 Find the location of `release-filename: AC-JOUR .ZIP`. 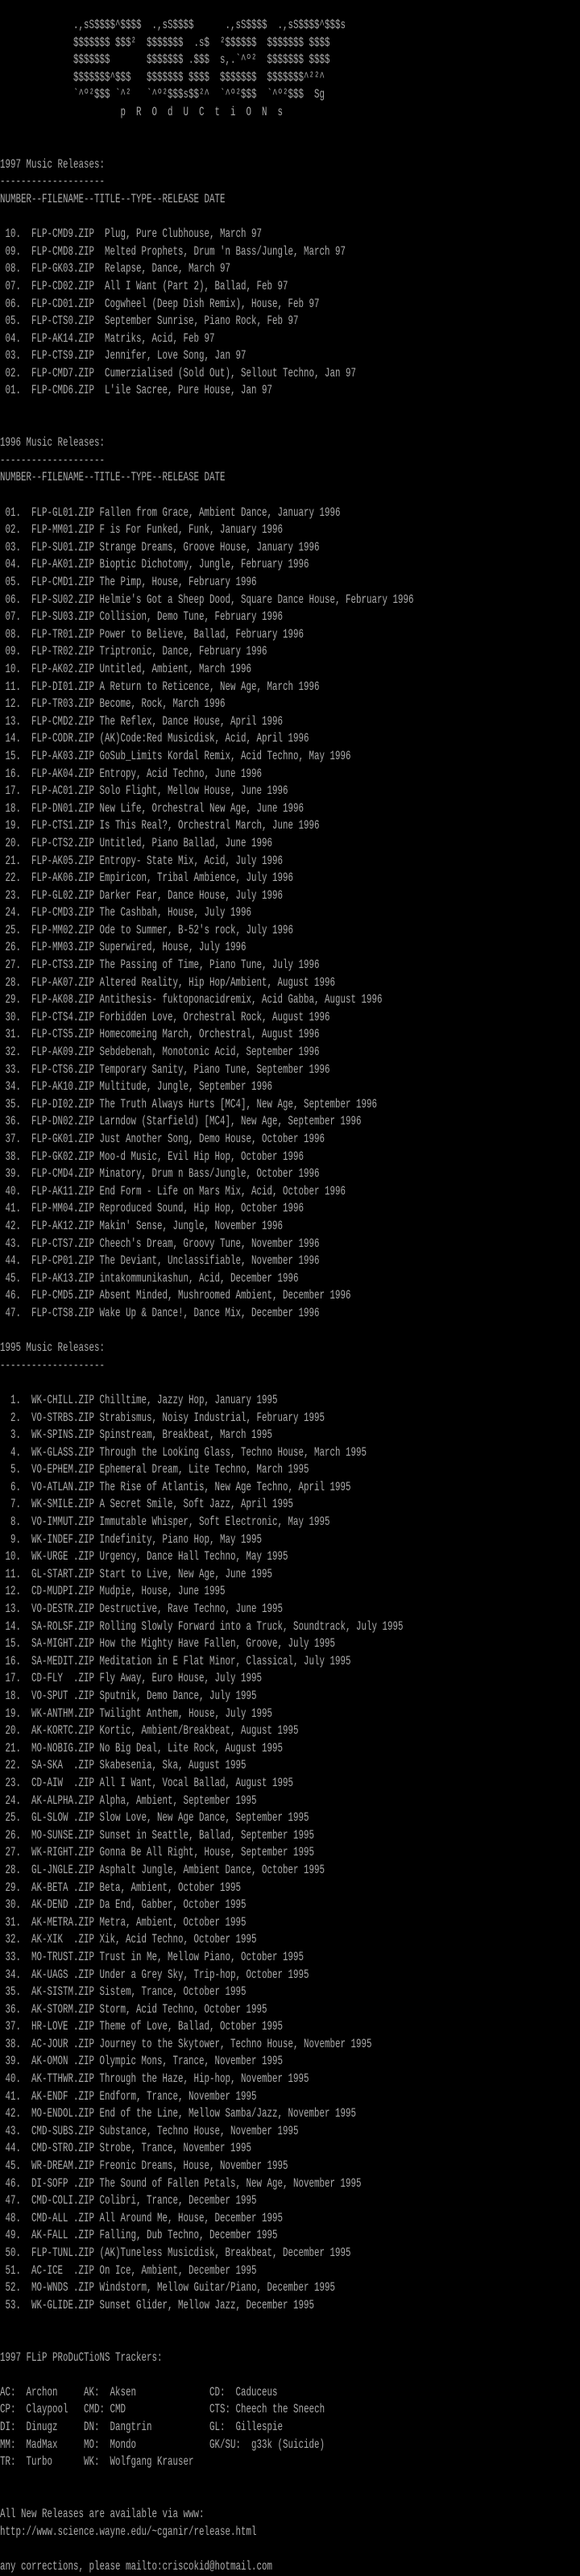

release-filename: AC-JOUR .ZIP is located at coordinates (63, 2043).